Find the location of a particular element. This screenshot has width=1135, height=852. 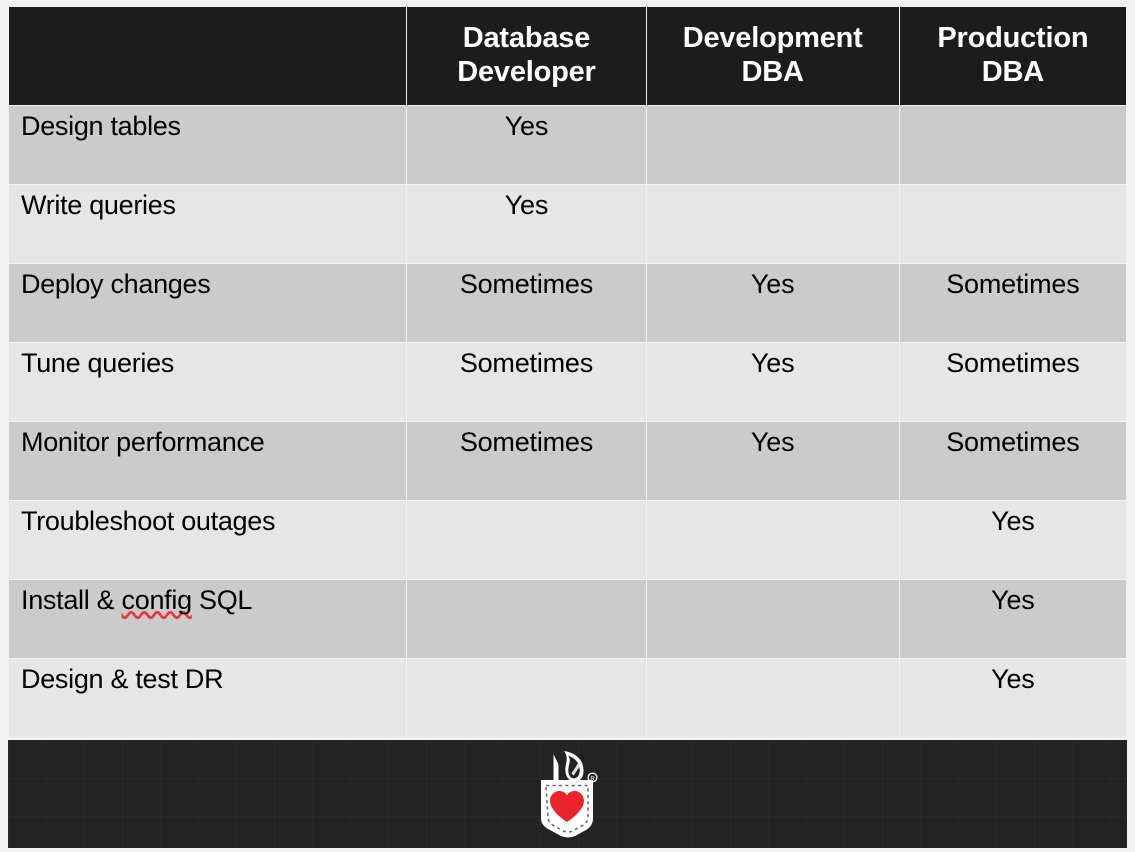

cell-write-queries-database-developer: Yes is located at coordinates (526, 224).